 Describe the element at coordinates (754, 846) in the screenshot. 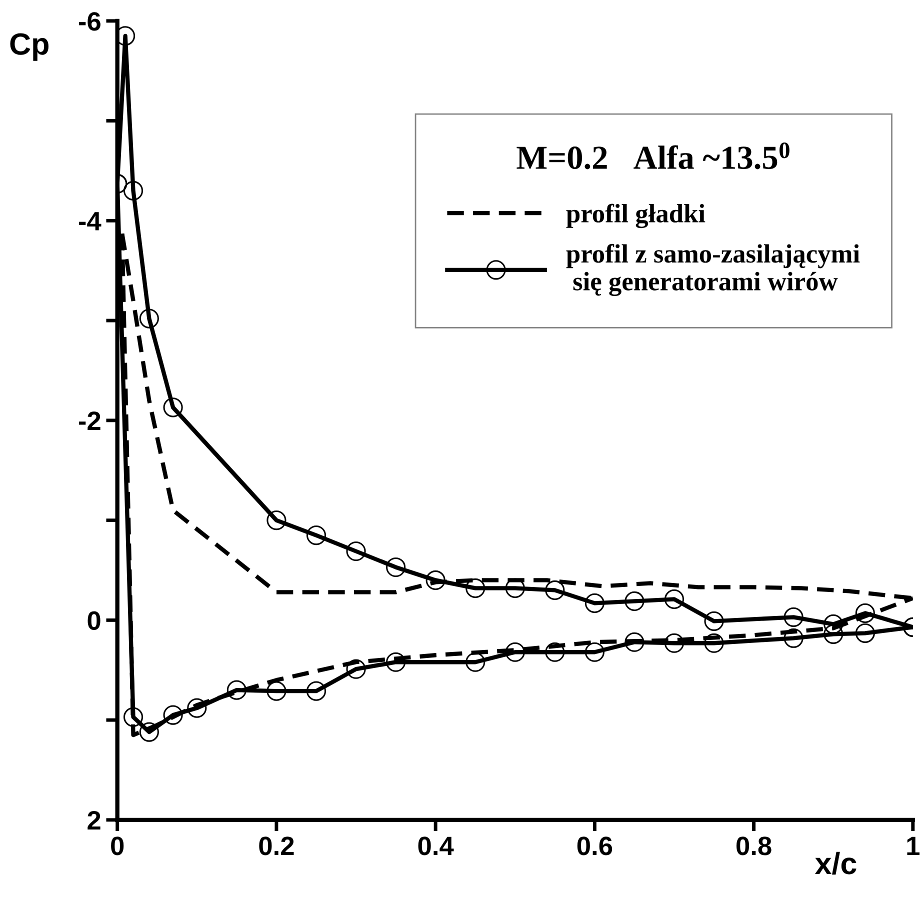

I see `x-tick-label: 0.8` at that location.